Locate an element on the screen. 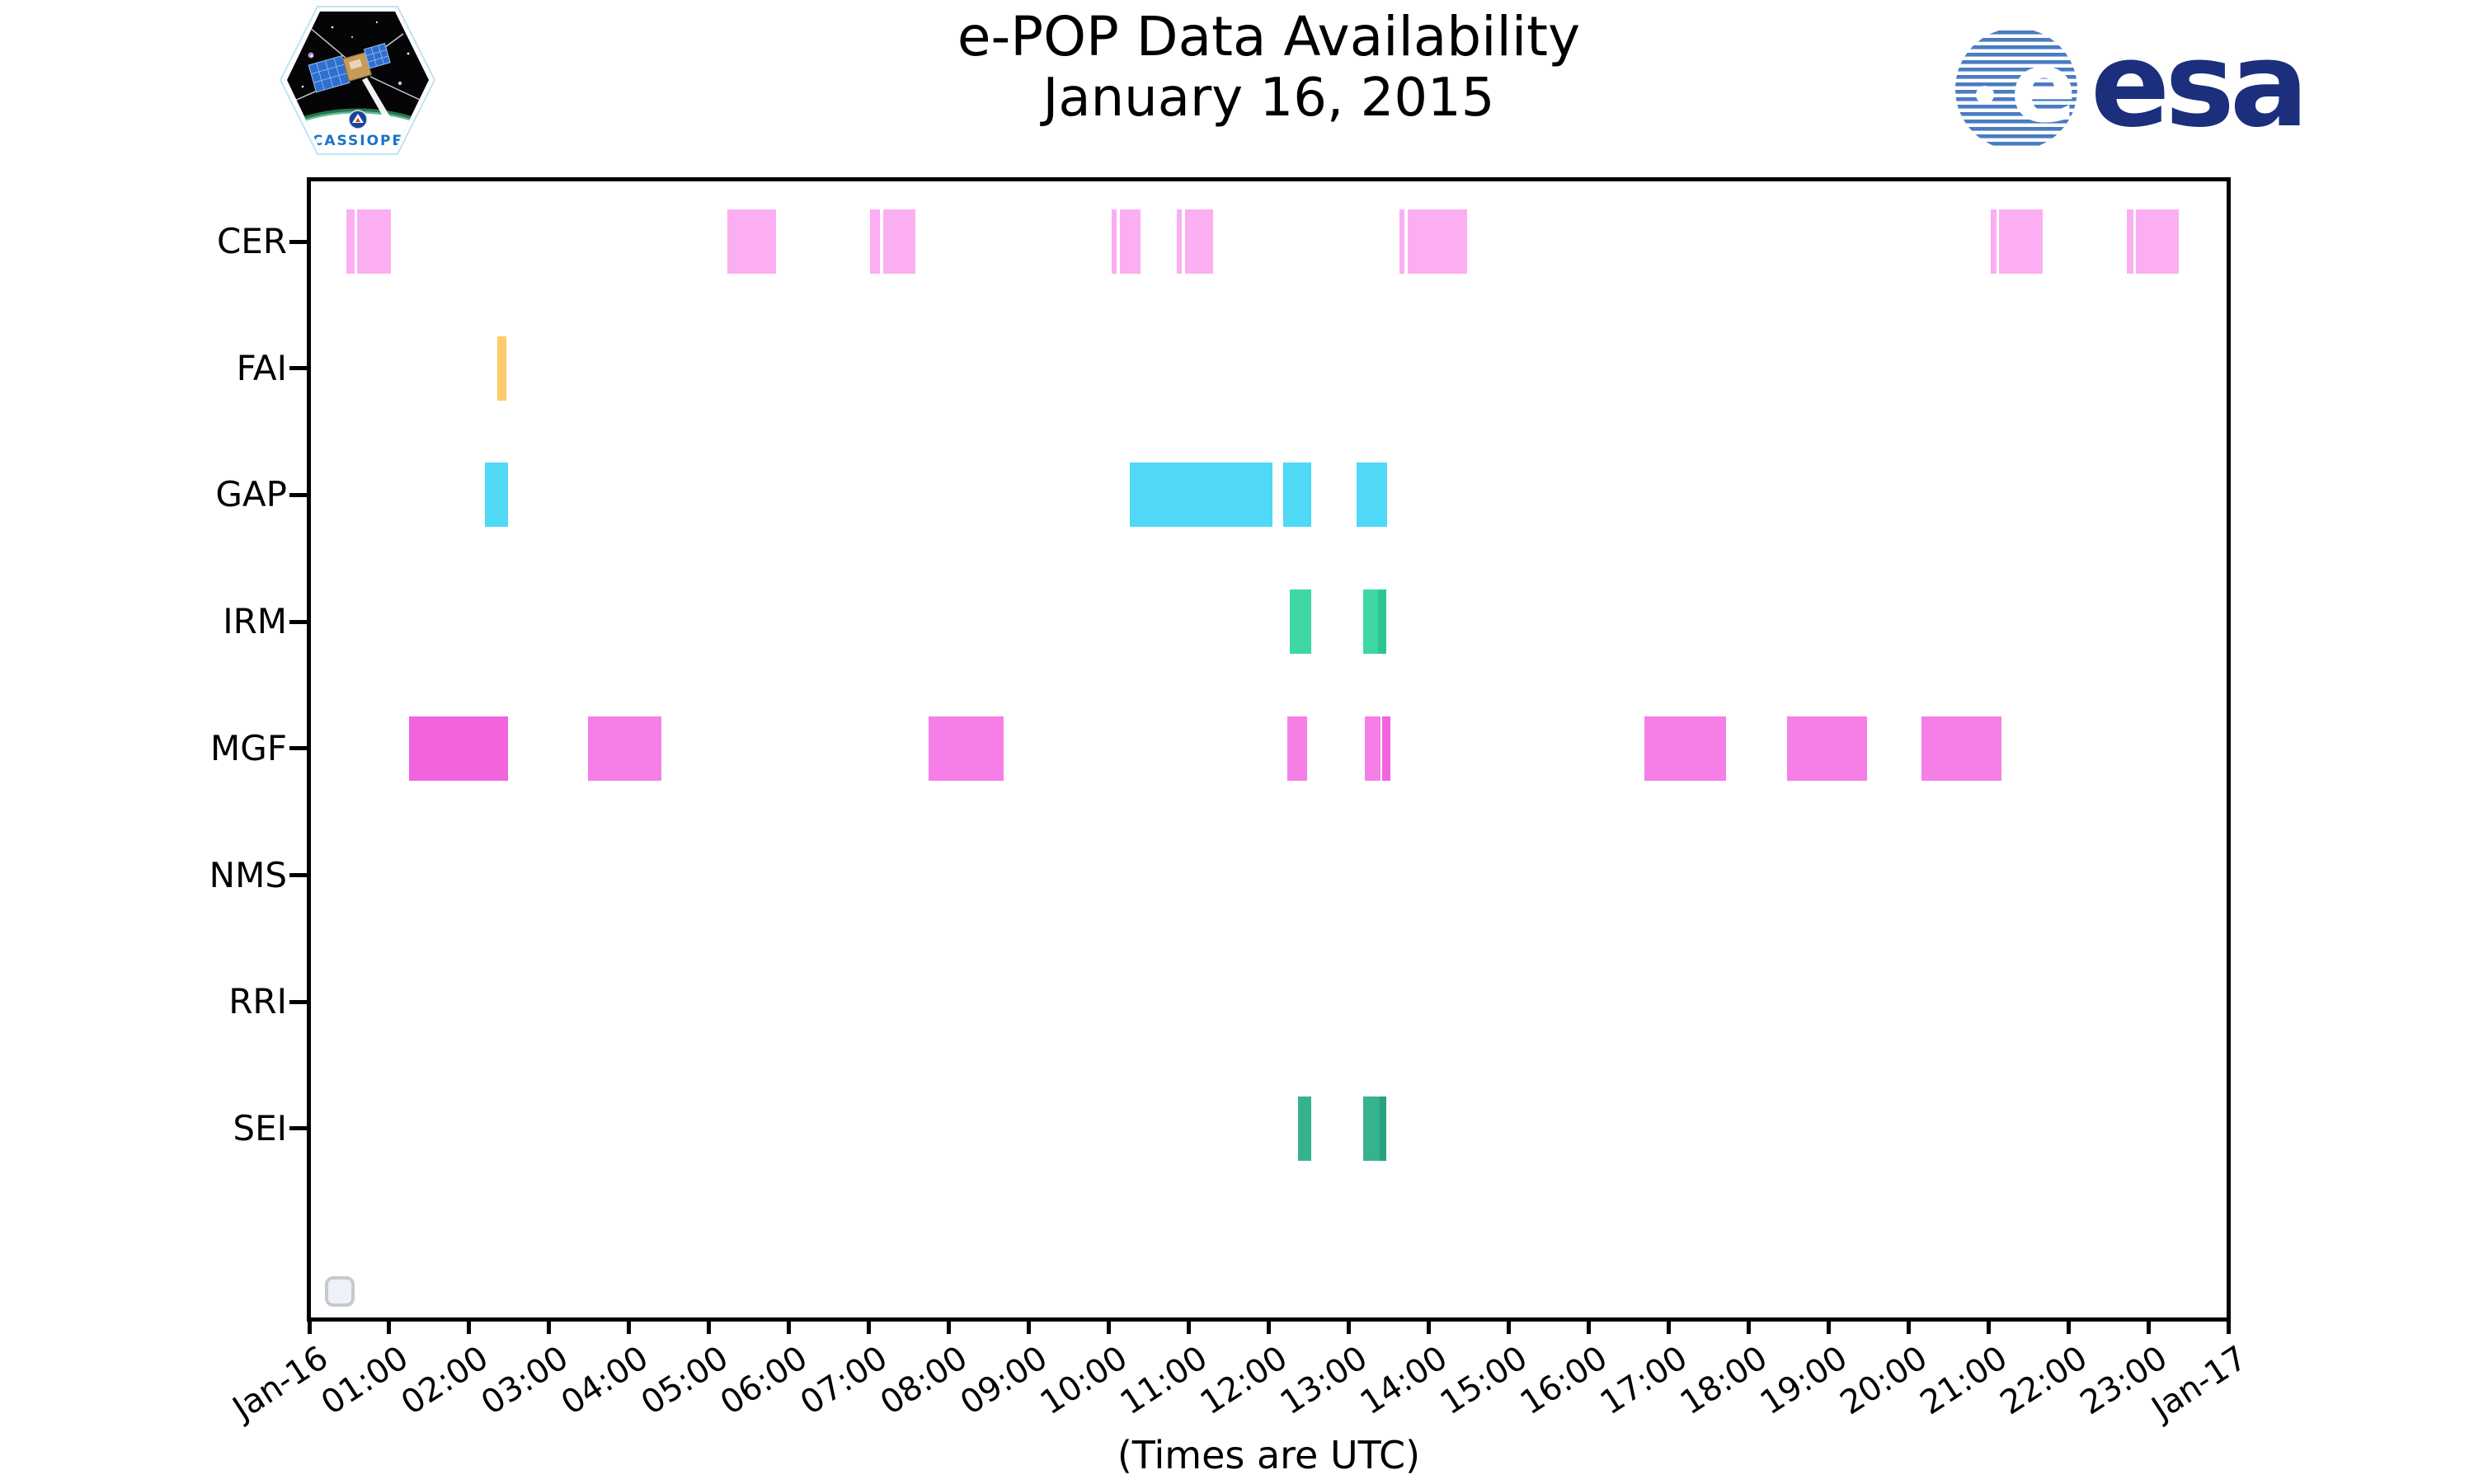  x-tick-label: 03:00 is located at coordinates (524, 1381).